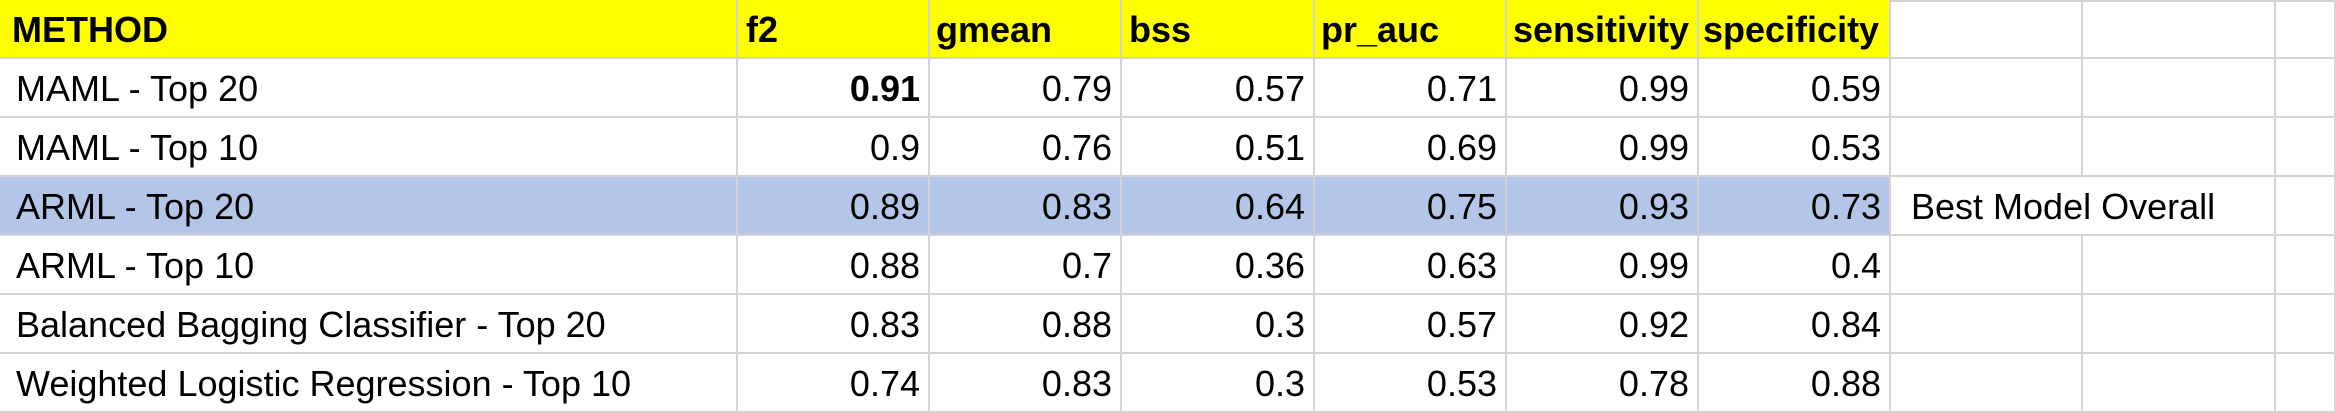  Describe the element at coordinates (369, 88) in the screenshot. I see `method-cell: MAML - Top 20` at that location.